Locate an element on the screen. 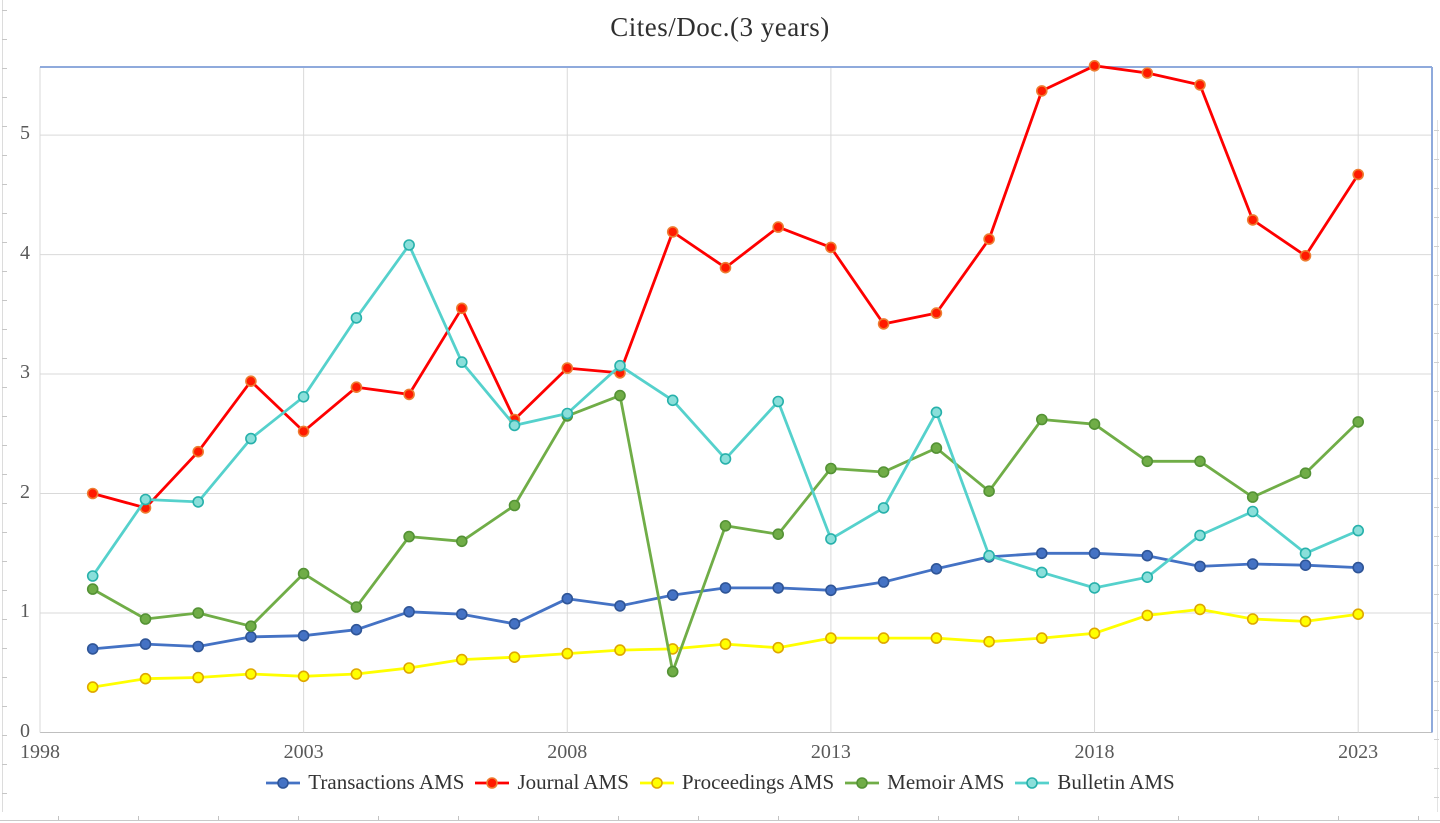 Image resolution: width=1440 pixels, height=823 pixels. legend-item-journal-ams: Journal AMS is located at coordinates (551, 782).